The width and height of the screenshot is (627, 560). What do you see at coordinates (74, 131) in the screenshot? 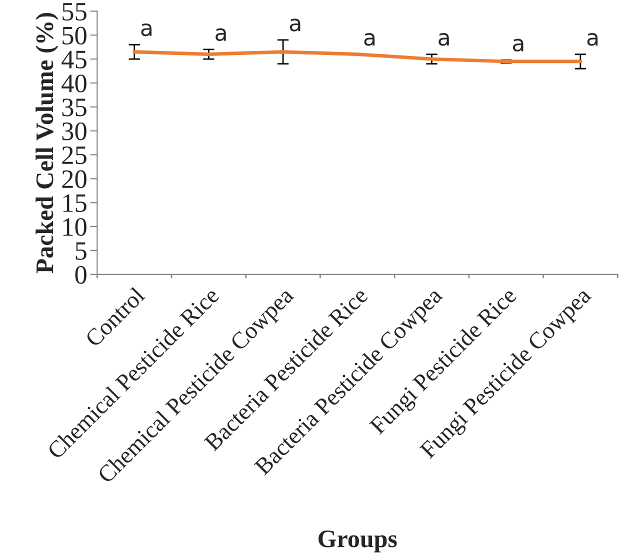
I see `y-tick-label: 30` at bounding box center [74, 131].